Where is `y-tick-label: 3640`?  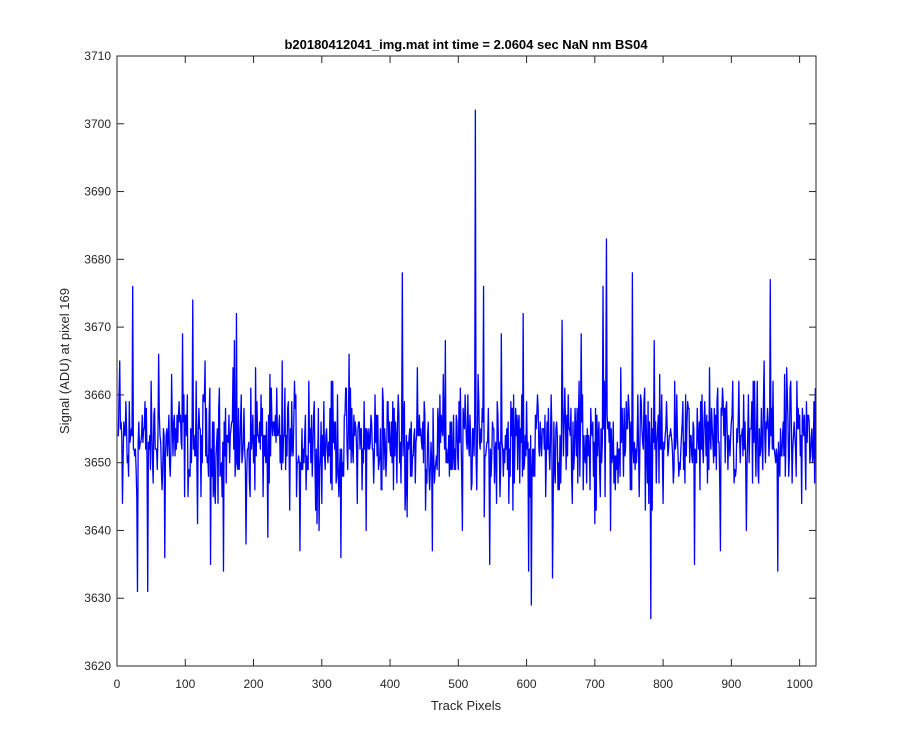
y-tick-label: 3640 is located at coordinates (97, 530).